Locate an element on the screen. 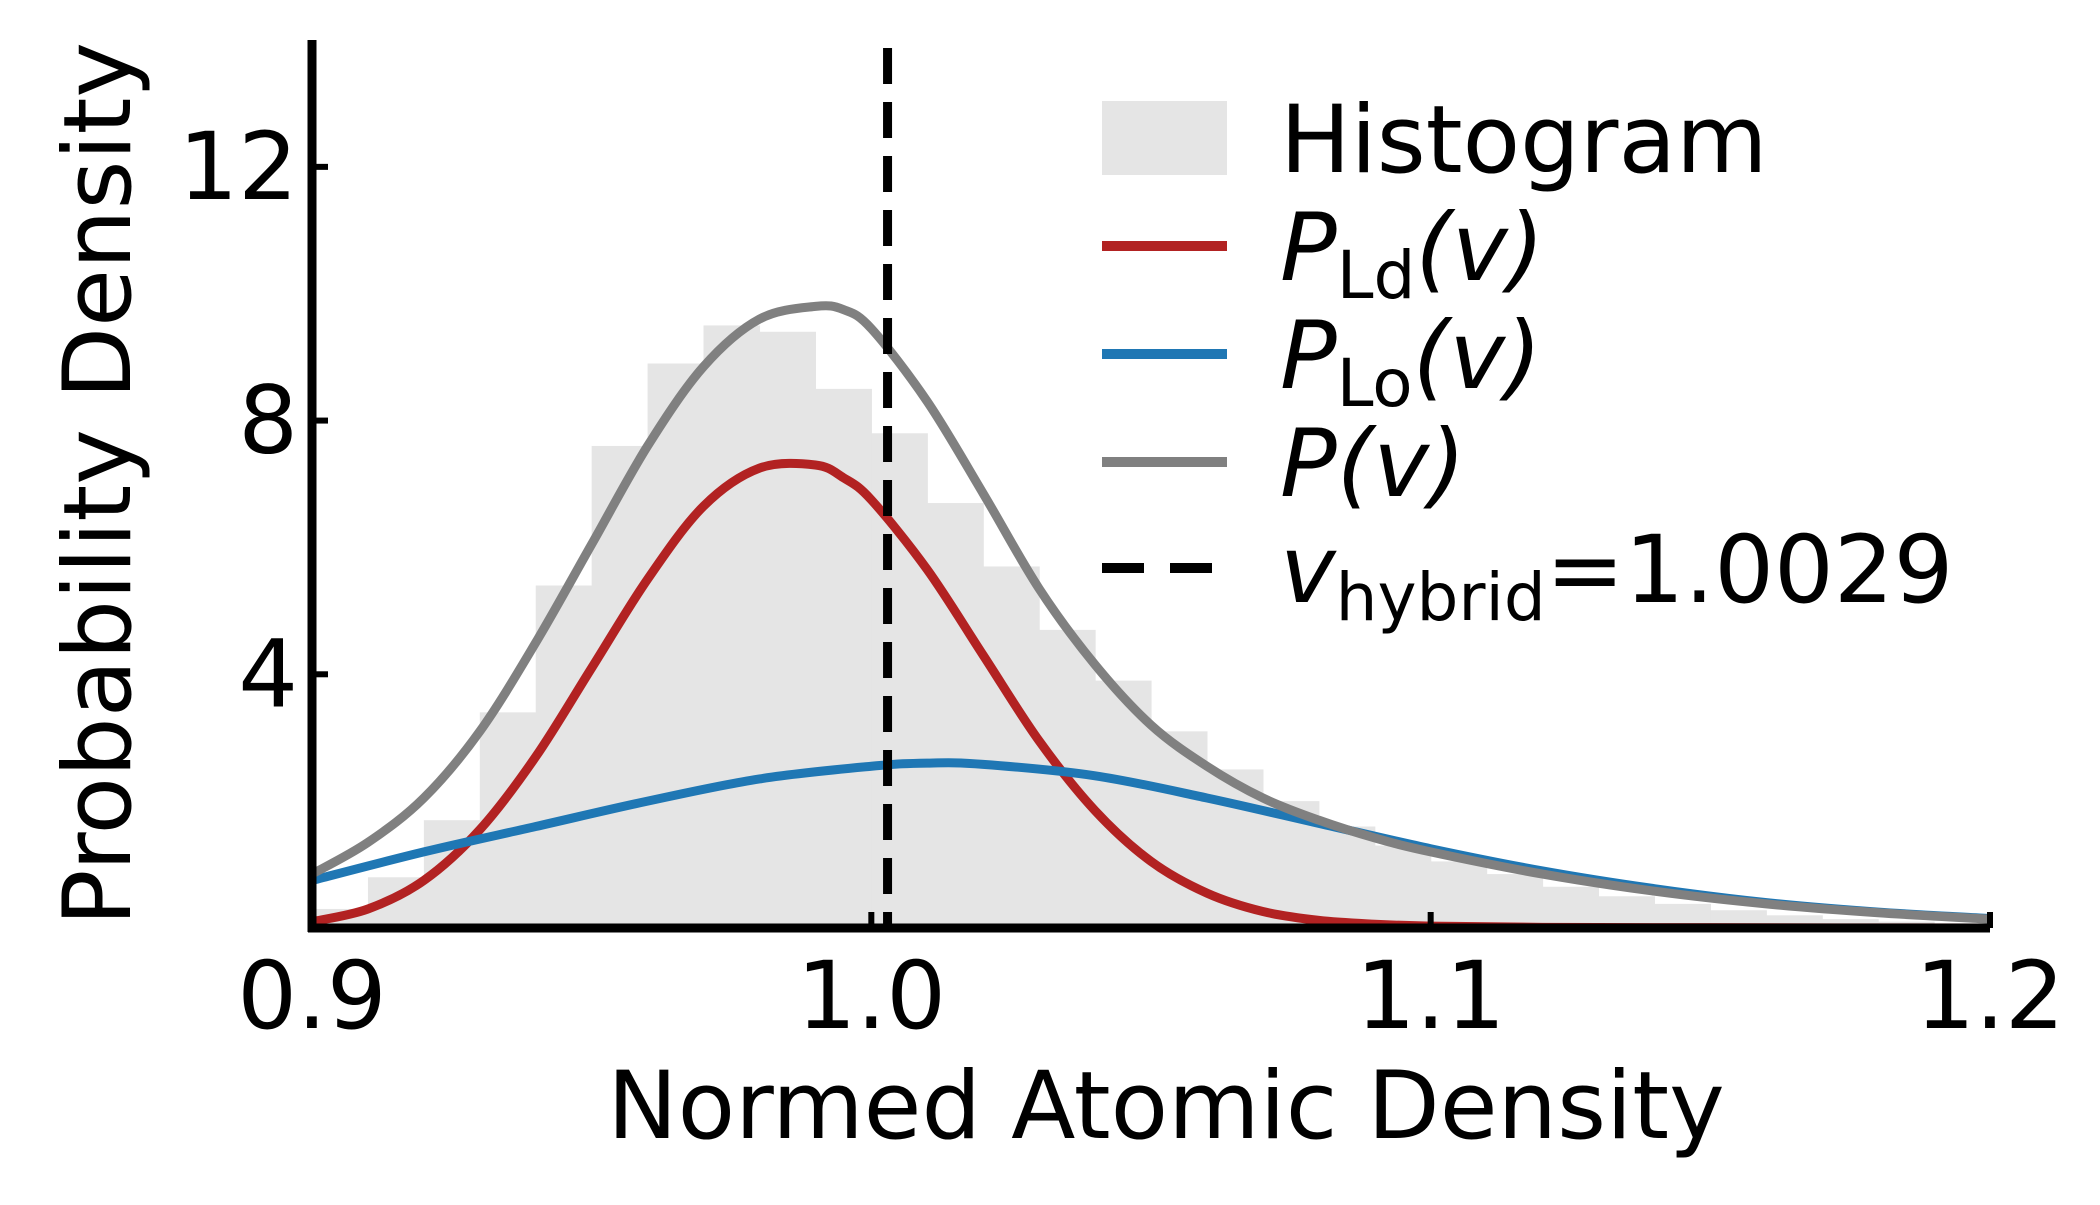 The image size is (2100, 1205). y-tick-label: 8 is located at coordinates (268, 421).